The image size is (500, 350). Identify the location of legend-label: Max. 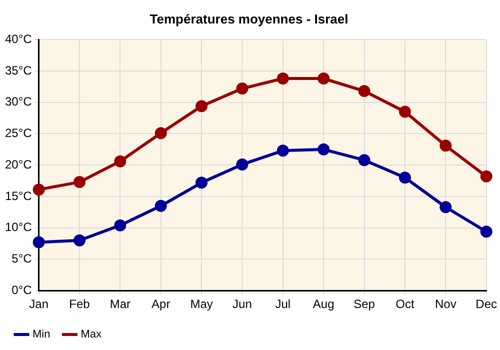
(91, 334).